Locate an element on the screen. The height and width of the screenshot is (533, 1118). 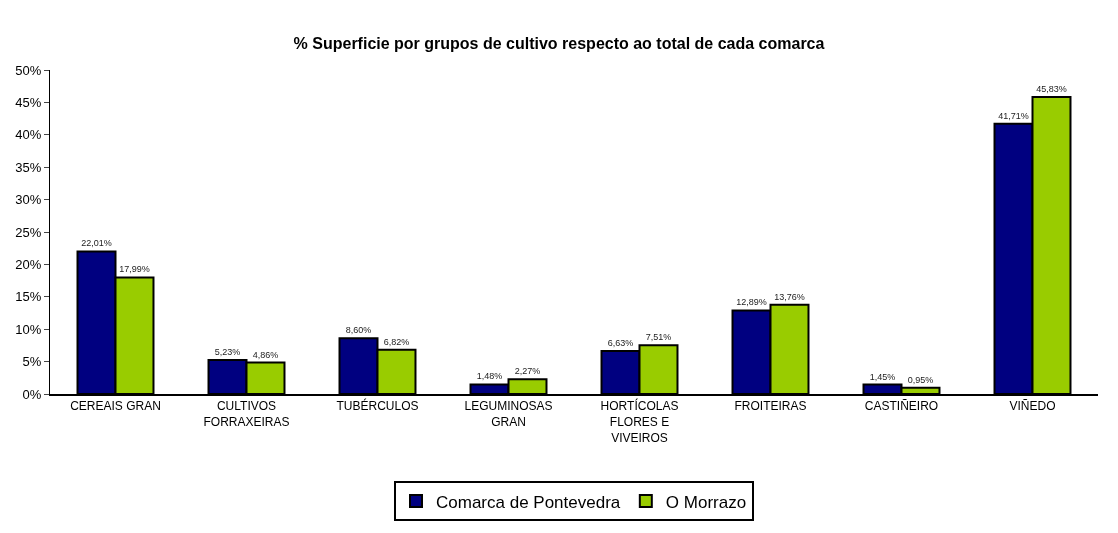
y-tick-label: 20% is located at coordinates (28, 264).